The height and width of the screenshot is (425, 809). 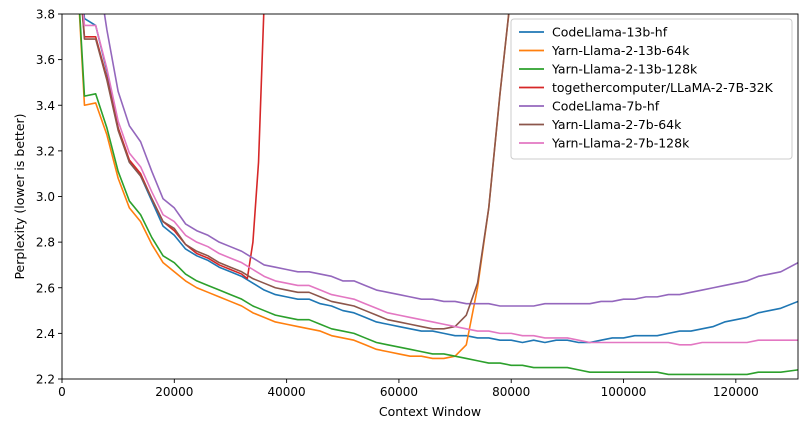 What do you see at coordinates (624, 69) in the screenshot?
I see `legend-label: Yarn-Llama-2-13b-128k` at bounding box center [624, 69].